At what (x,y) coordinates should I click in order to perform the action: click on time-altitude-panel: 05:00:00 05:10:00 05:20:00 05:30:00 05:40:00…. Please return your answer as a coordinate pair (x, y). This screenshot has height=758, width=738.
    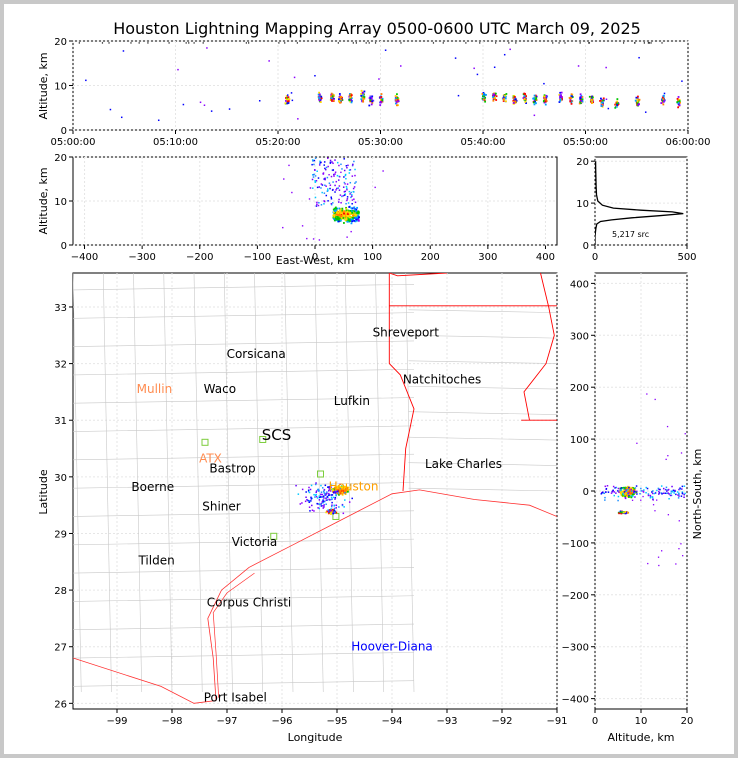
    Looking at the image, I should click on (381, 92).